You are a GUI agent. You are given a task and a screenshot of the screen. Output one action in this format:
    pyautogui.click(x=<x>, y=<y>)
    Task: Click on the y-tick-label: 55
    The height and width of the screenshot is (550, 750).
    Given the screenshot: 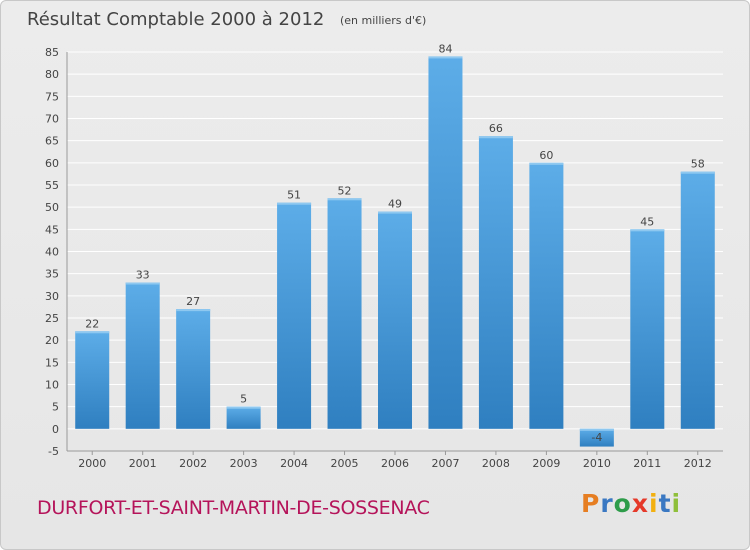 What is the action you would take?
    pyautogui.click(x=52, y=185)
    